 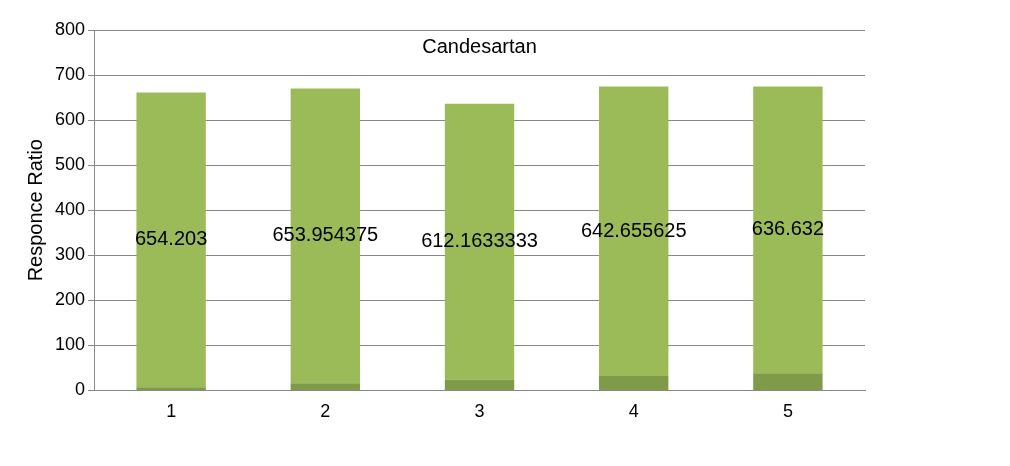 I want to click on x-tick-label: 4, so click(x=633, y=411).